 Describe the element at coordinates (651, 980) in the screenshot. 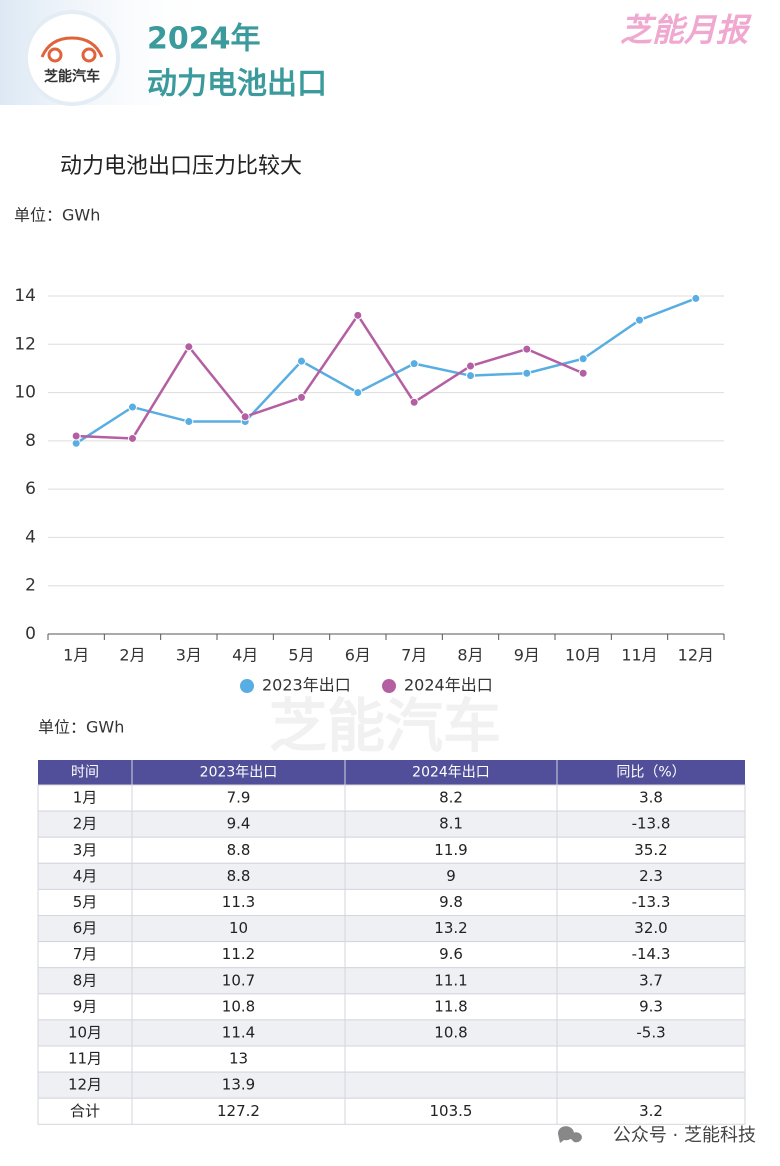

I see `table-cell: 3.7` at that location.